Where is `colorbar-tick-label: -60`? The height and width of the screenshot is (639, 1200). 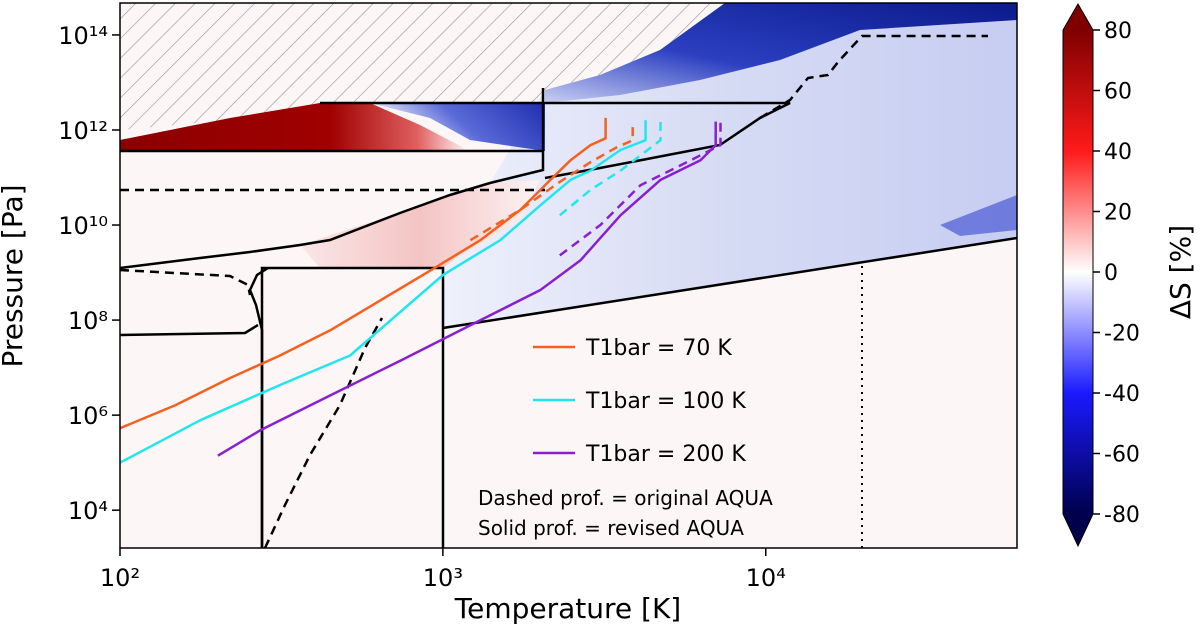 colorbar-tick-label: -60 is located at coordinates (1122, 455).